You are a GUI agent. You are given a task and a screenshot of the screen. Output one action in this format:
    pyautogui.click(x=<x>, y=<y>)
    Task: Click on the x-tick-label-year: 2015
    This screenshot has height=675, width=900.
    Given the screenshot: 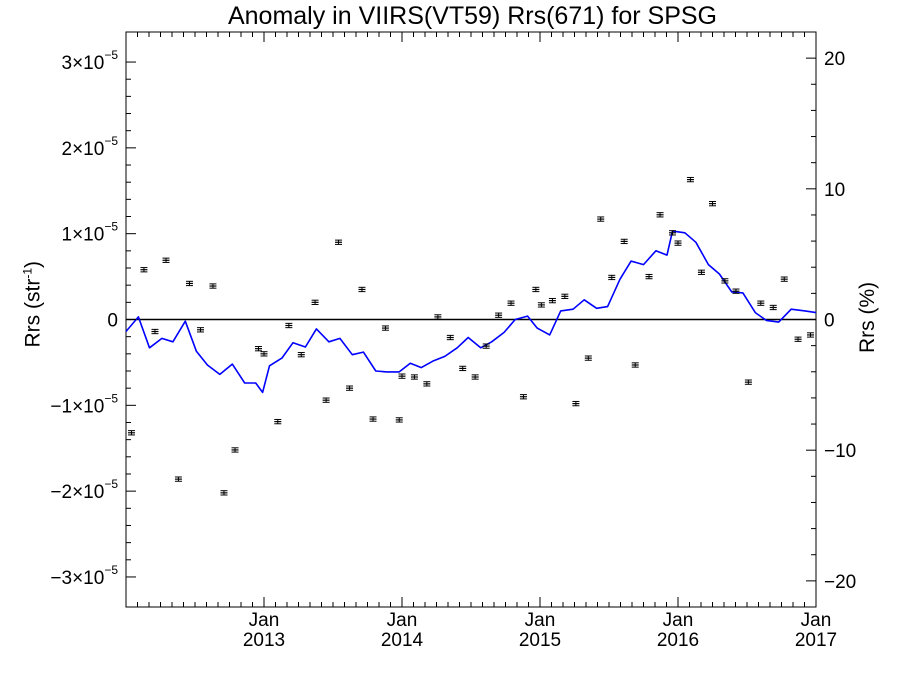 What is the action you would take?
    pyautogui.click(x=540, y=640)
    